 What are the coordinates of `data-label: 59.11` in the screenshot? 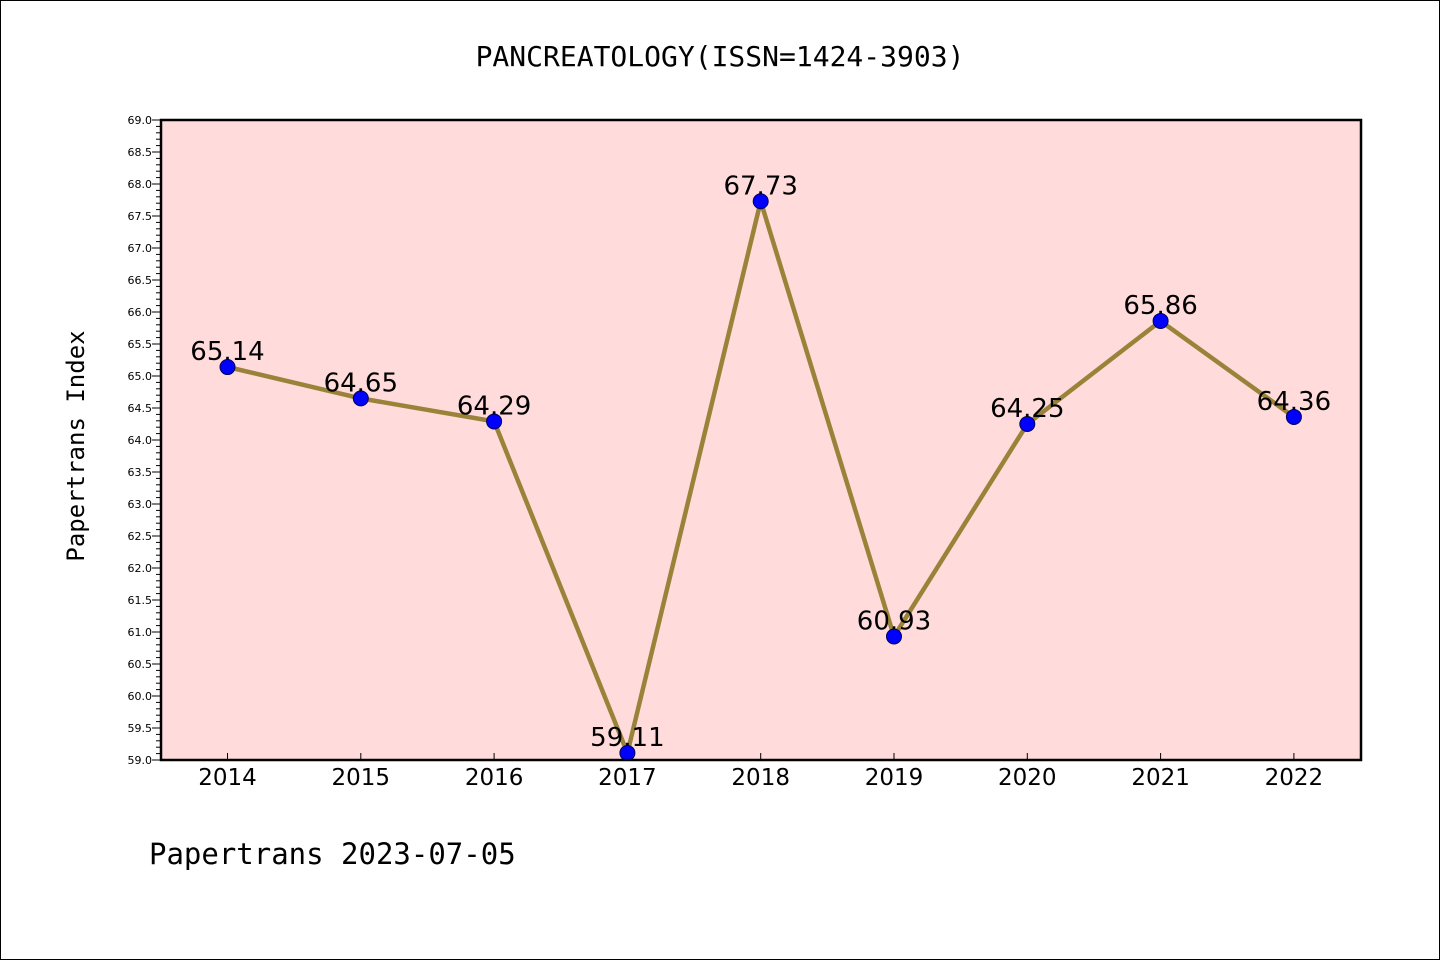 It's located at (627, 738).